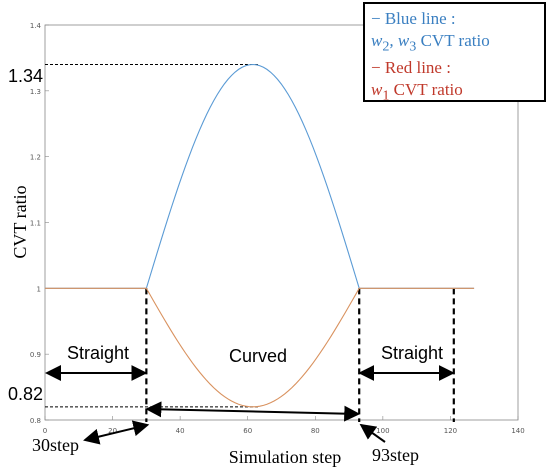 Image resolution: width=550 pixels, height=474 pixels. I want to click on x-tick-label: 40, so click(180, 431).